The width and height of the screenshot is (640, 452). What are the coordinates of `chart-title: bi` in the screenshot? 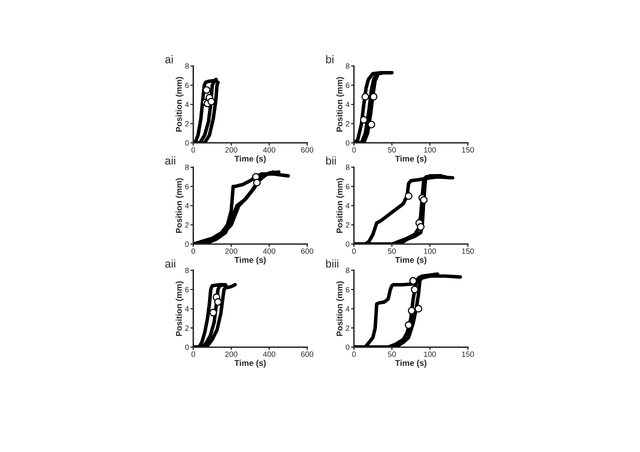 It's located at (330, 59).